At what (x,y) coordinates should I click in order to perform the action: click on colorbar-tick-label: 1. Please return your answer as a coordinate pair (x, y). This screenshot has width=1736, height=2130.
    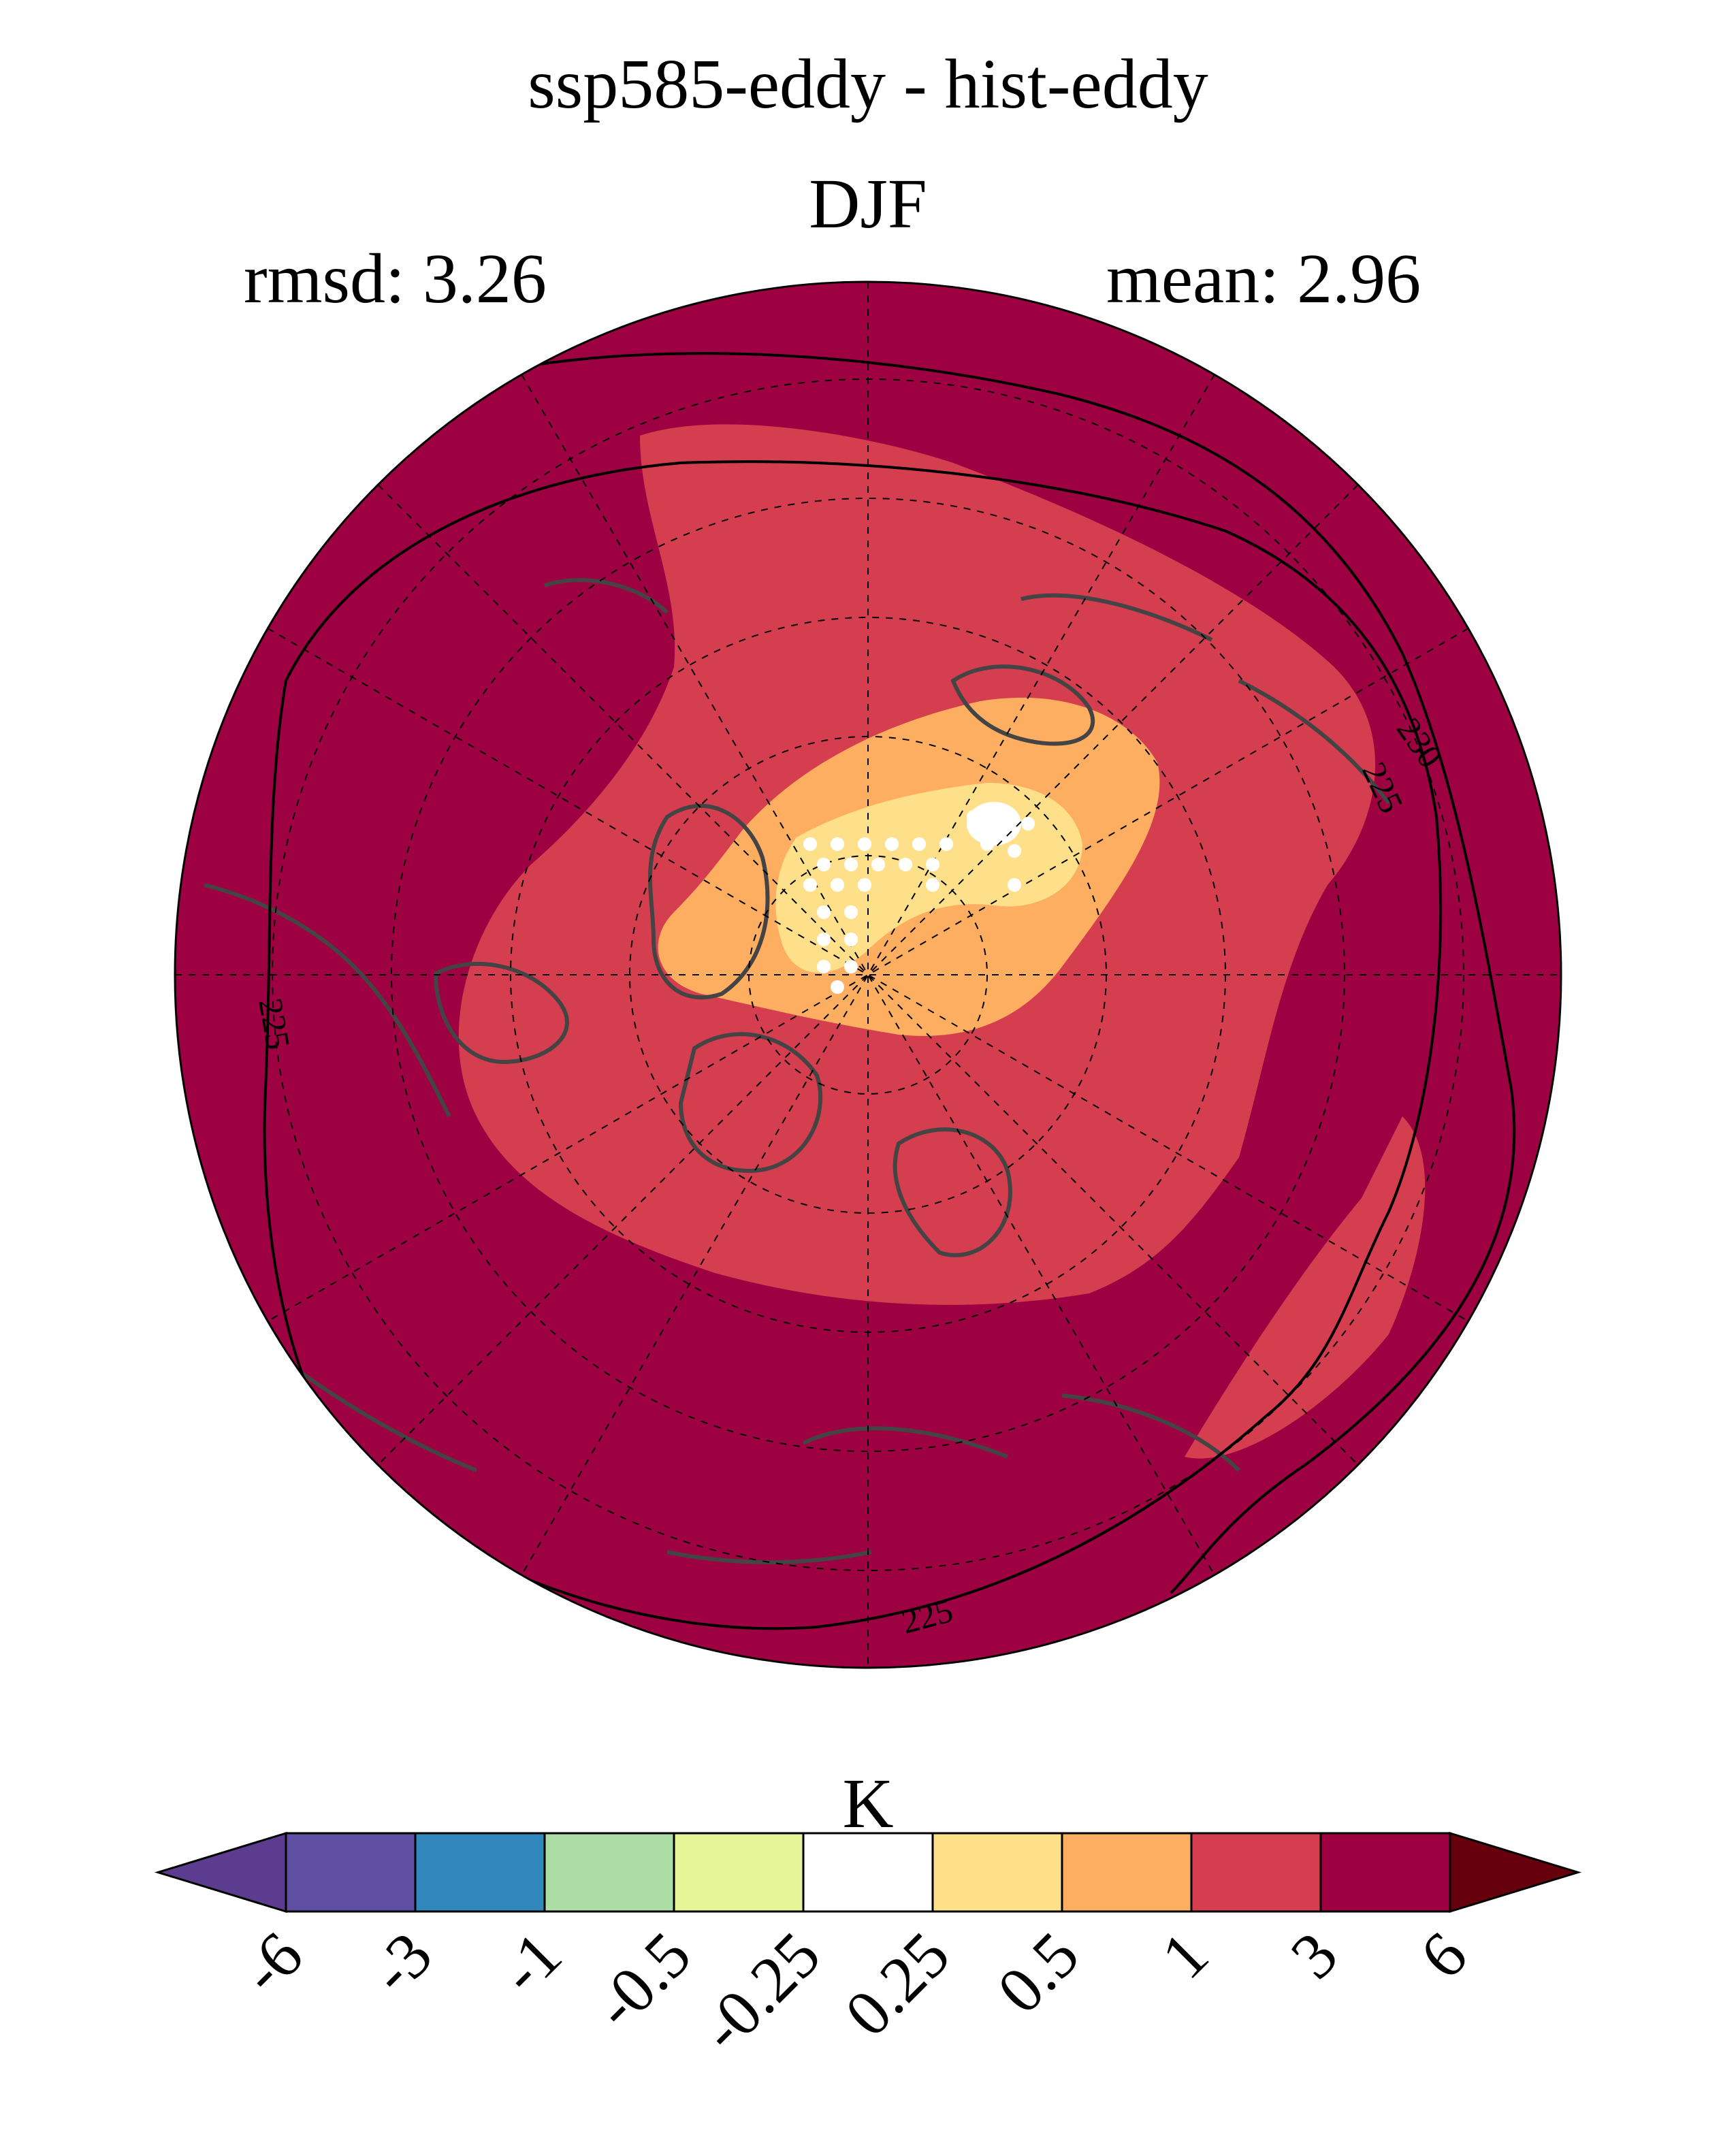
    Looking at the image, I should click on (1184, 1955).